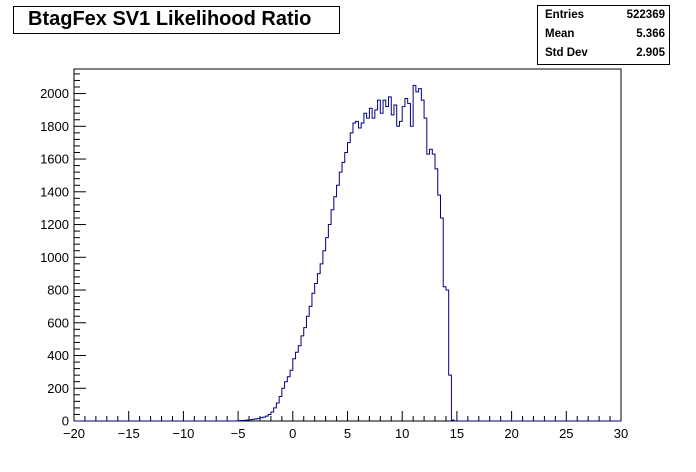 The width and height of the screenshot is (696, 472). I want to click on y-tick-label: 600, so click(58, 322).